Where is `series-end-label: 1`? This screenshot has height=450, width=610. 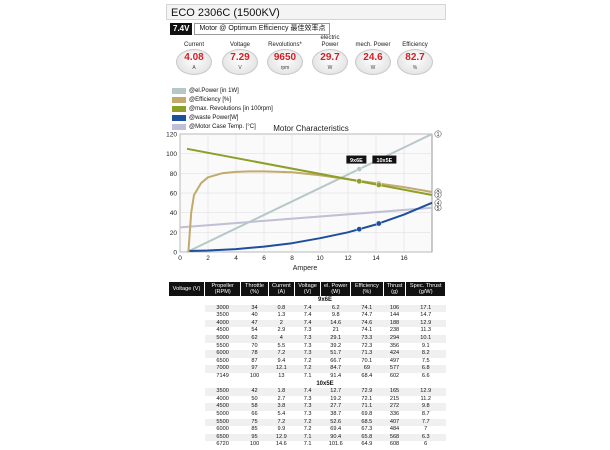 series-end-label: 1 is located at coordinates (438, 135).